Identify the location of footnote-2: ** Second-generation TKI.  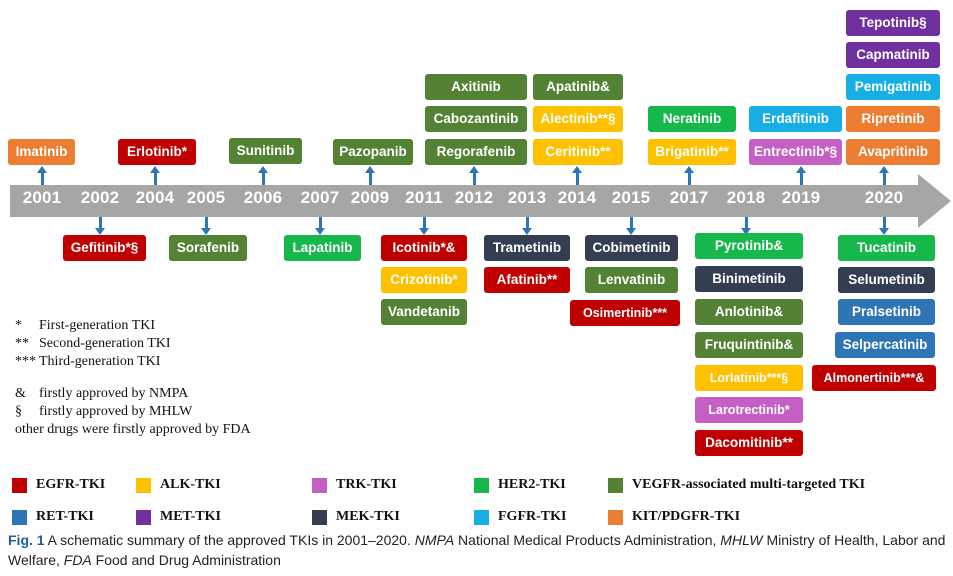
(93, 344).